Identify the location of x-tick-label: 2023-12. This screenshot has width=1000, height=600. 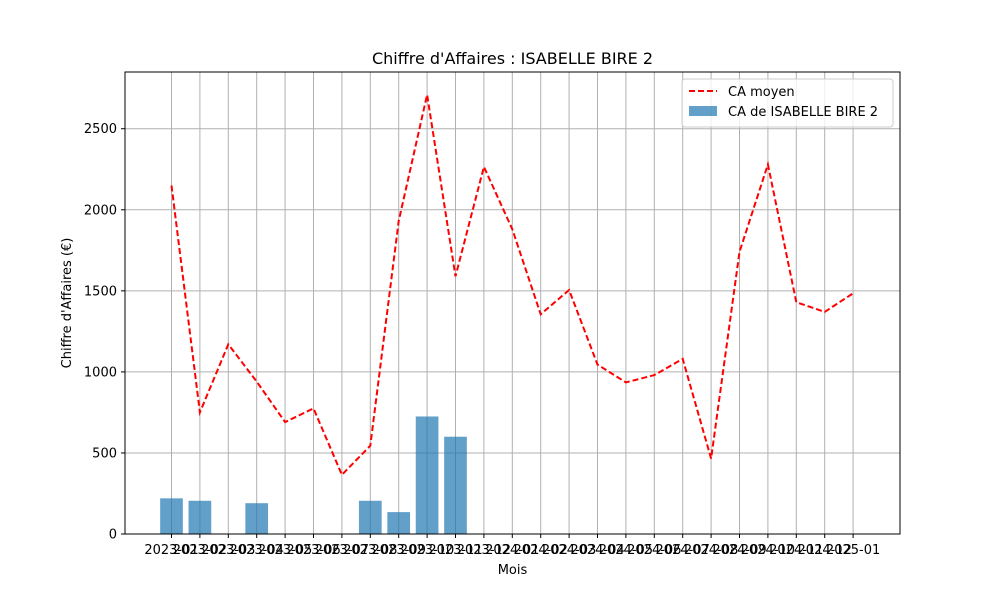
(484, 550).